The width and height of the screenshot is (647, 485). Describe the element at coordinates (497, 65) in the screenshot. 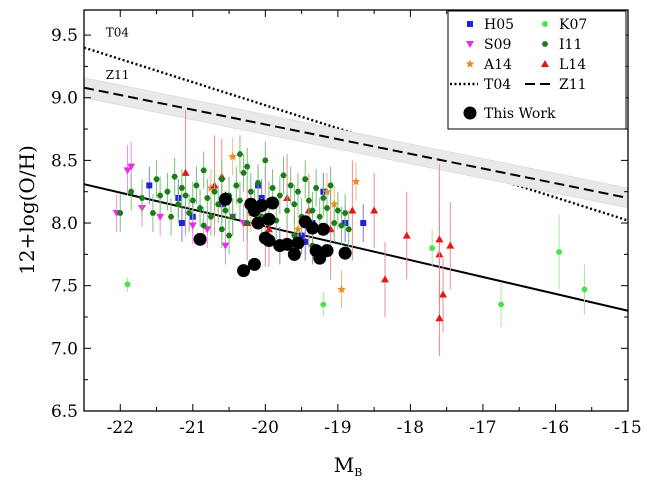

I see `legend-item-a14: A14` at that location.